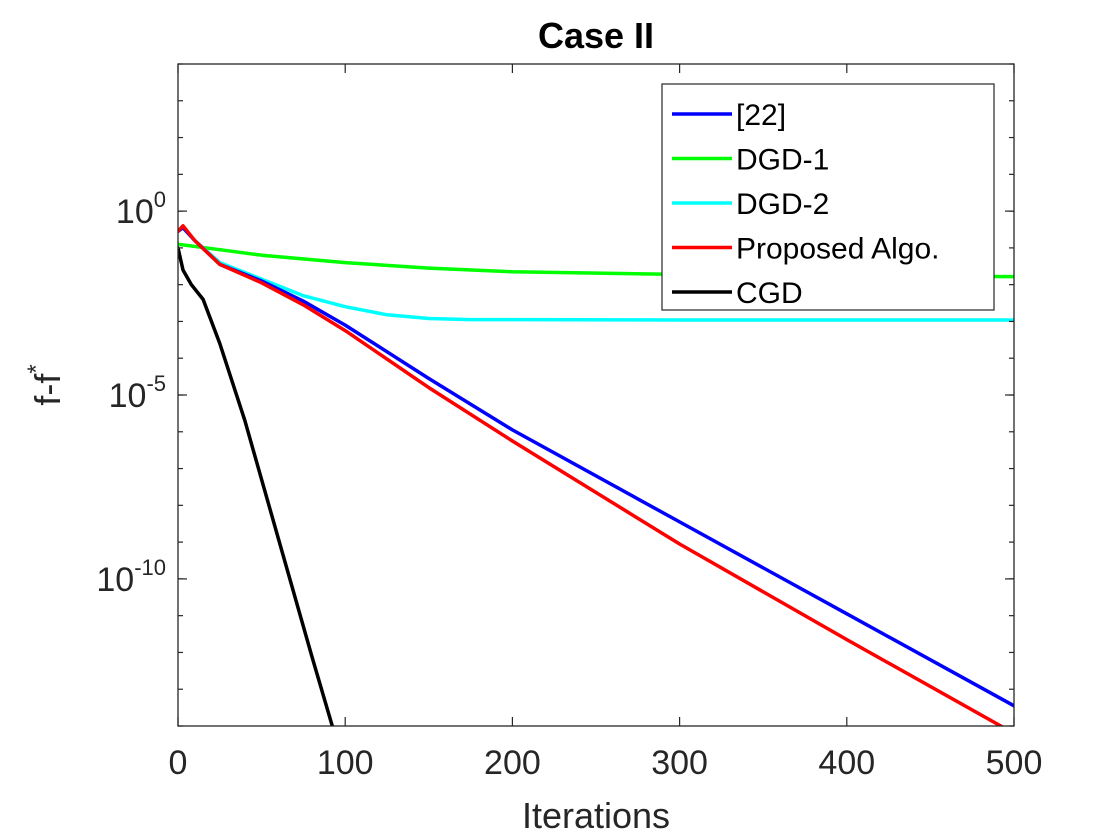  Describe the element at coordinates (846, 763) in the screenshot. I see `x-tick-label: 400` at that location.